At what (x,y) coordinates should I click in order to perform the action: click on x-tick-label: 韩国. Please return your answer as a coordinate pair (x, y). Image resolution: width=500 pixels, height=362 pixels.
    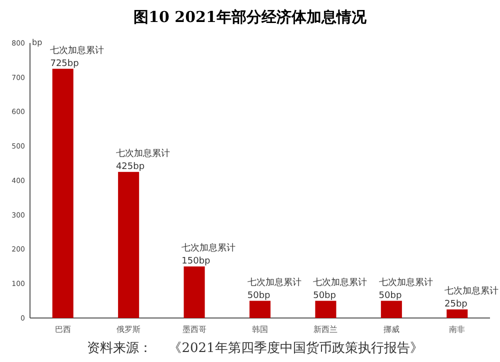
    Looking at the image, I should click on (260, 329).